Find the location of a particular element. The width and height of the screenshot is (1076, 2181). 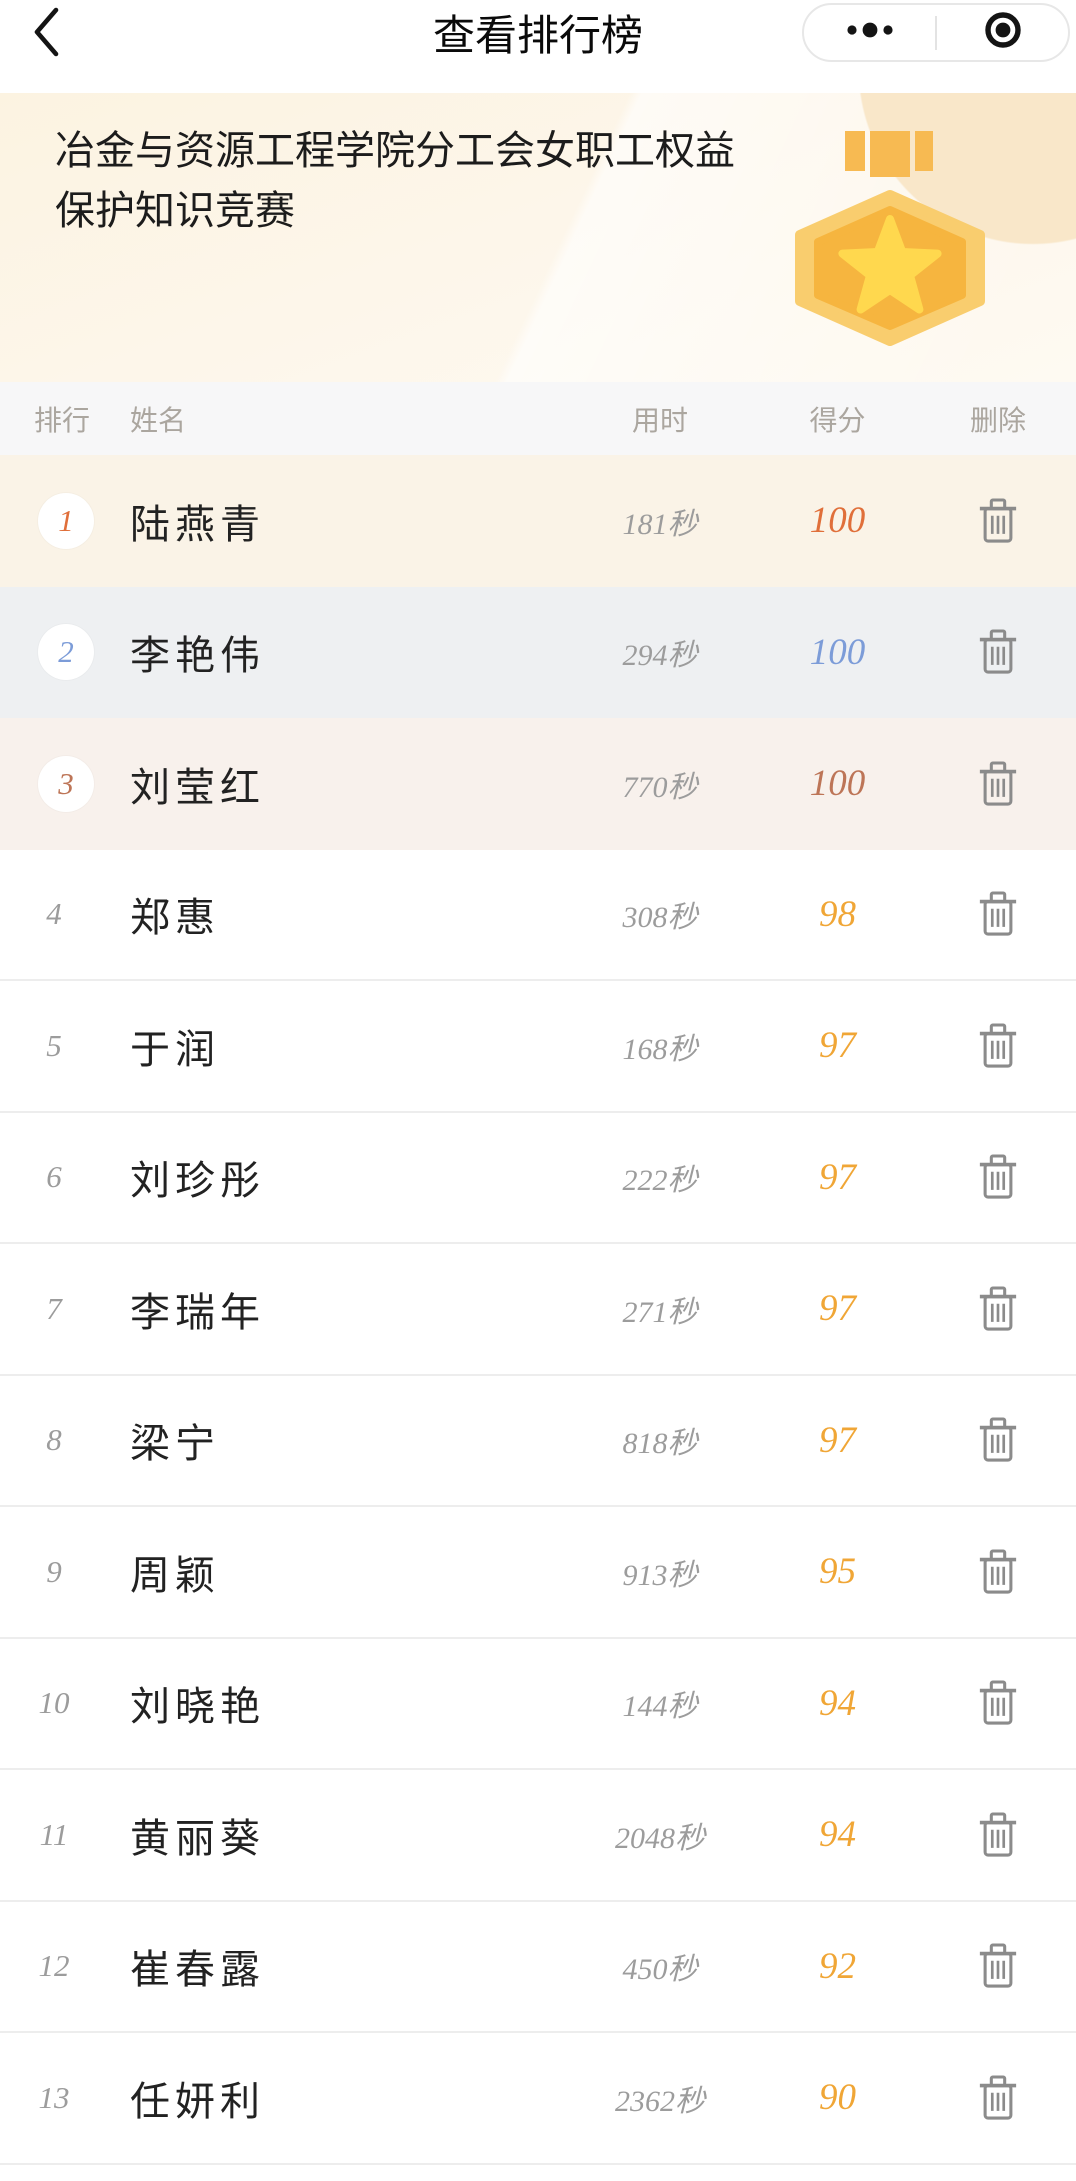

chevron-left-icon is located at coordinates (46, 34).